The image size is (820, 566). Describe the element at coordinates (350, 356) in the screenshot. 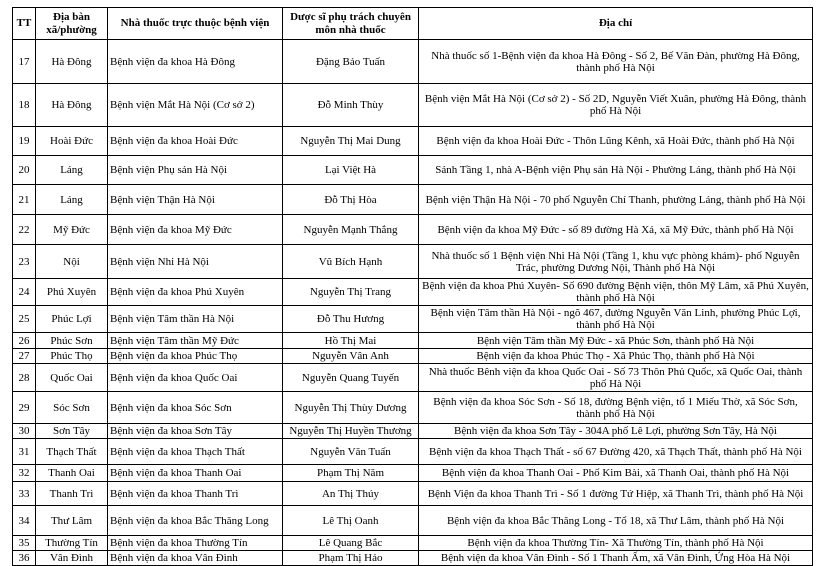

I see `cell-pharmacist: Nguyễn Vân Anh` at that location.